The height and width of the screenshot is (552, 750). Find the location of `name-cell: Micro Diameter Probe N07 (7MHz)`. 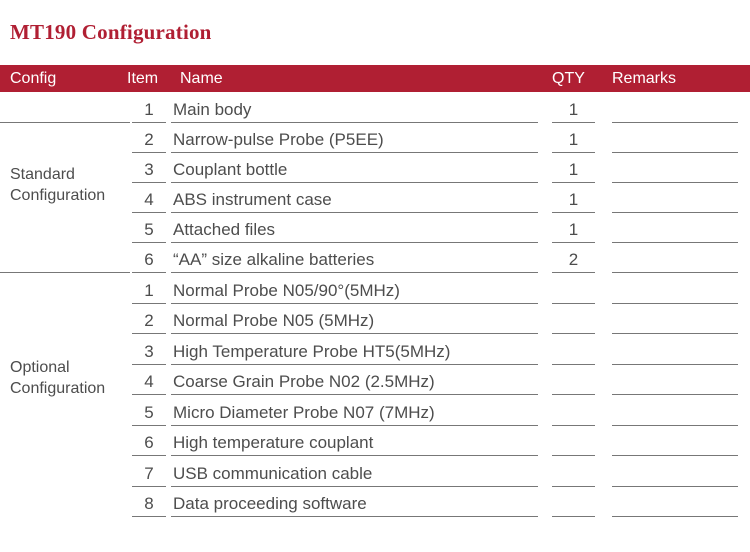

name-cell: Micro Diameter Probe N07 (7MHz) is located at coordinates (354, 410).